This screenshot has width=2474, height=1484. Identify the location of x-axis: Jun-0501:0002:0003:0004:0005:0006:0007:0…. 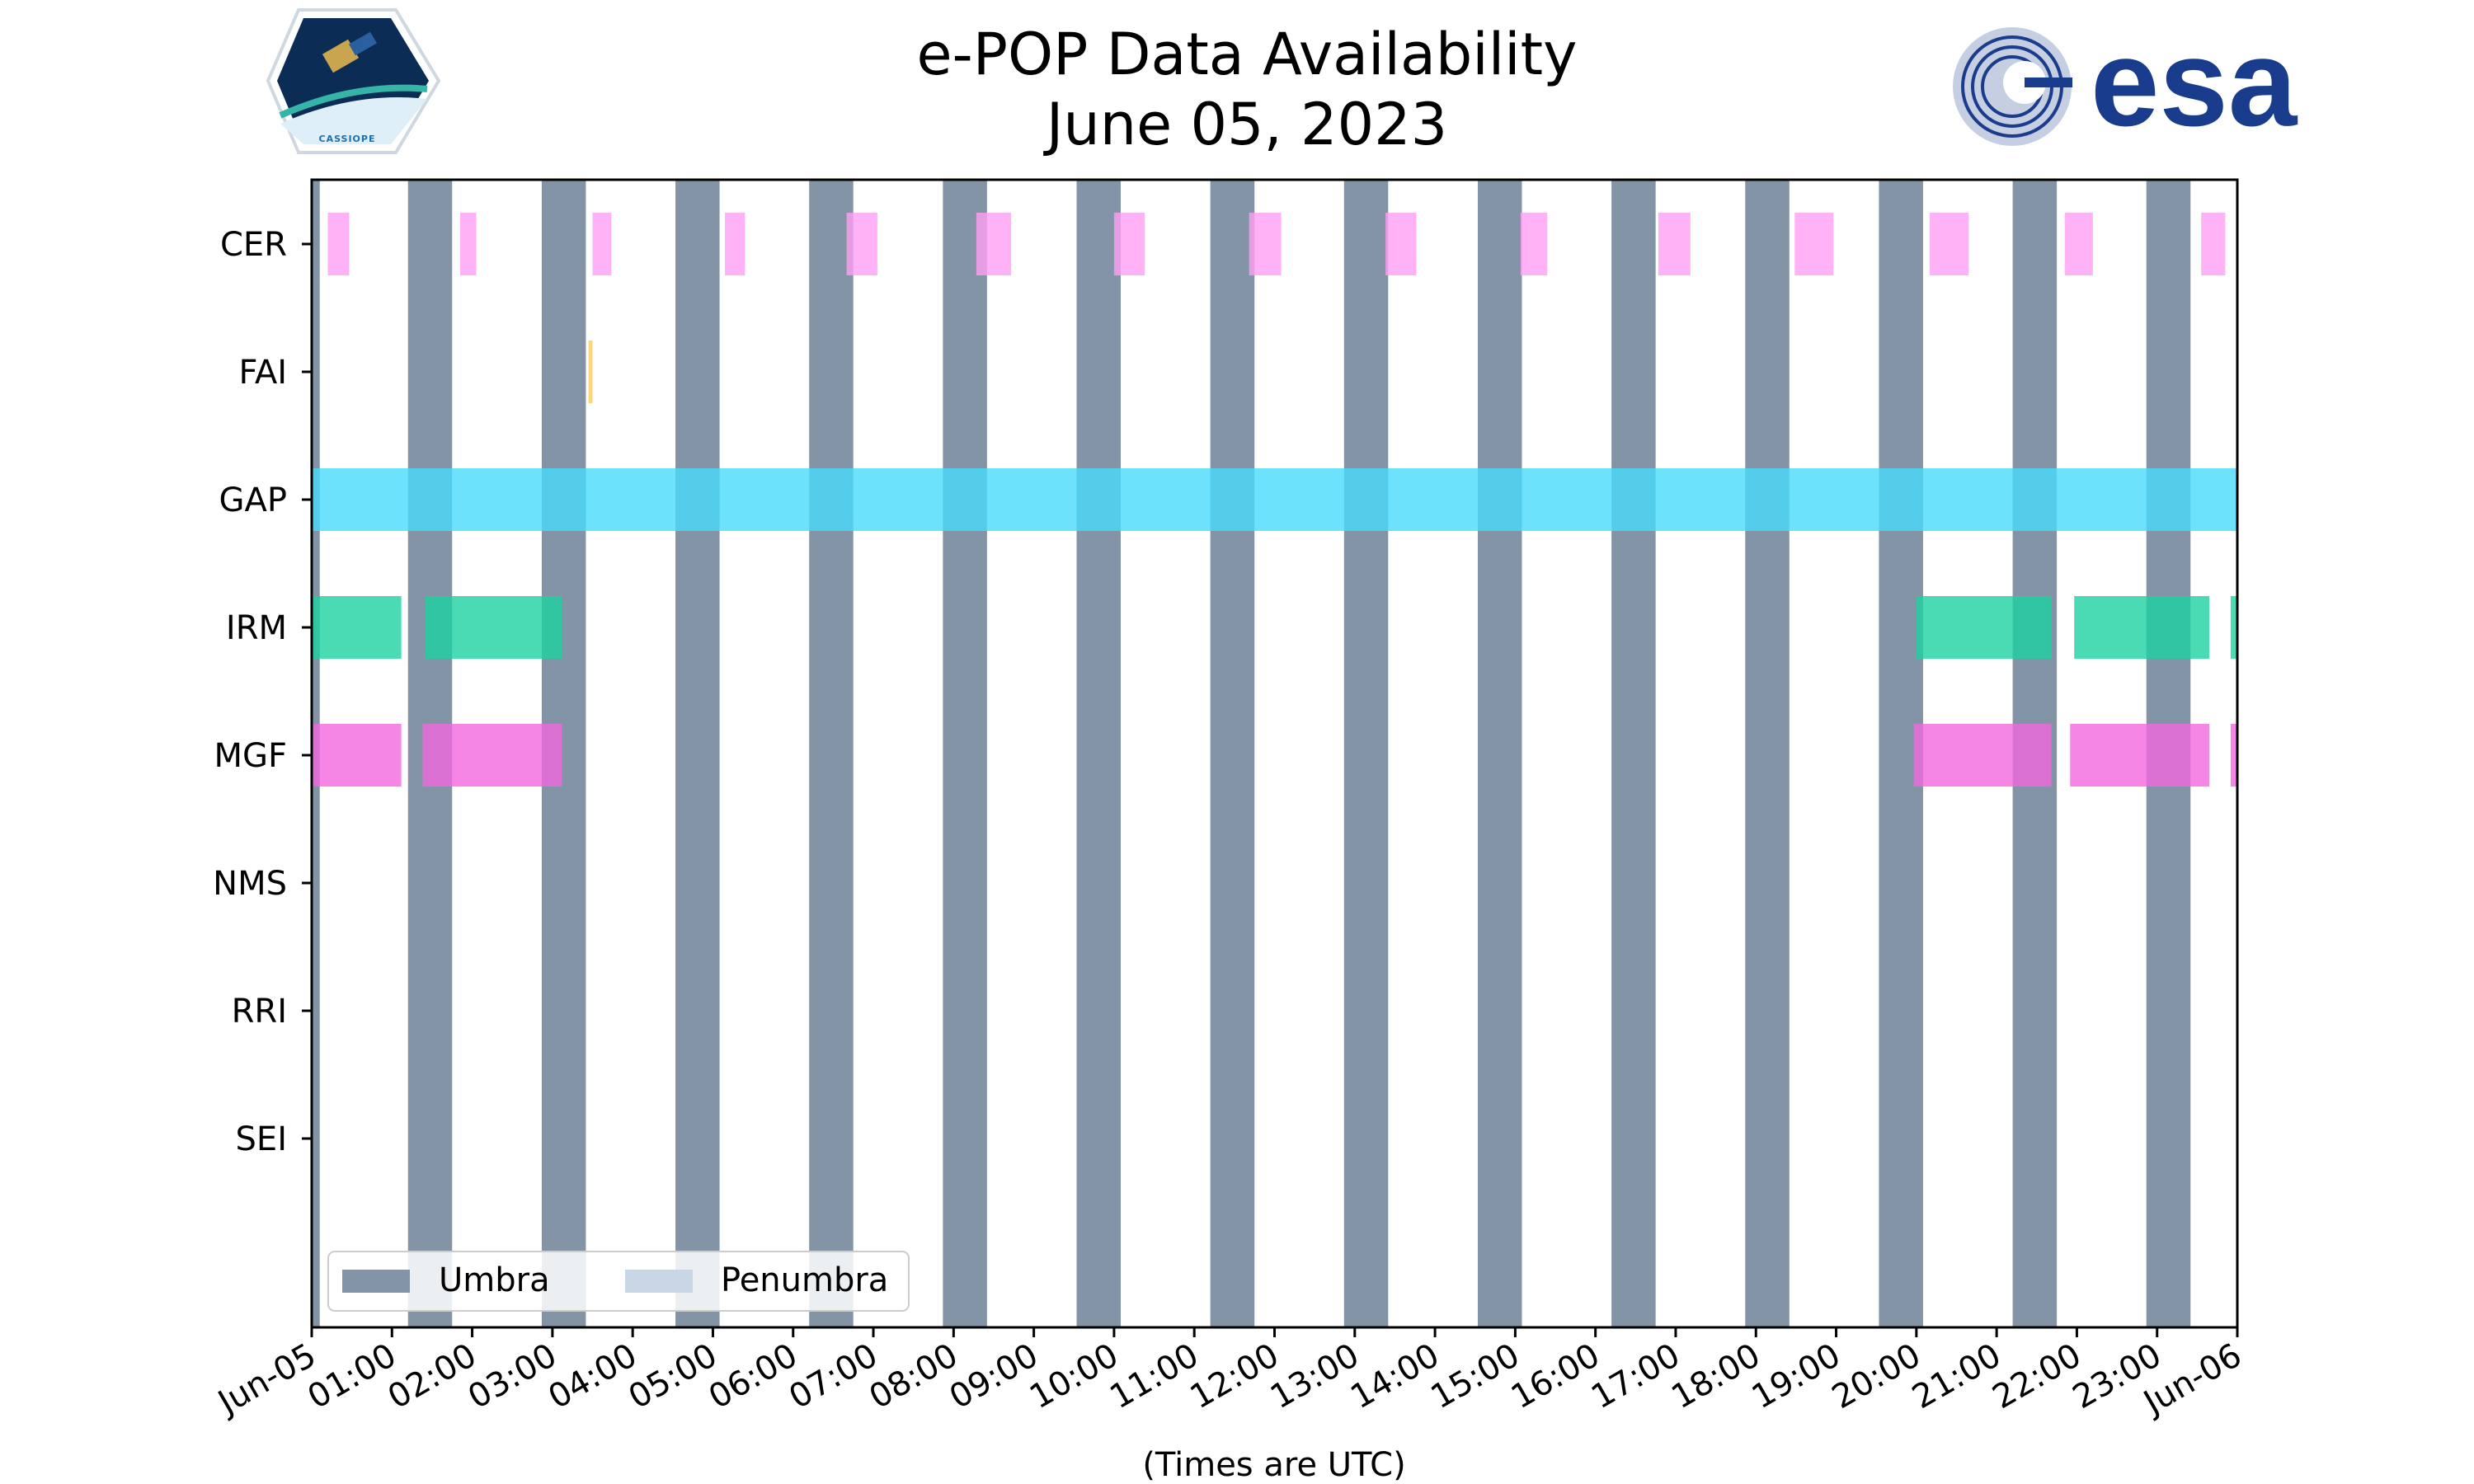
(1229, 1375).